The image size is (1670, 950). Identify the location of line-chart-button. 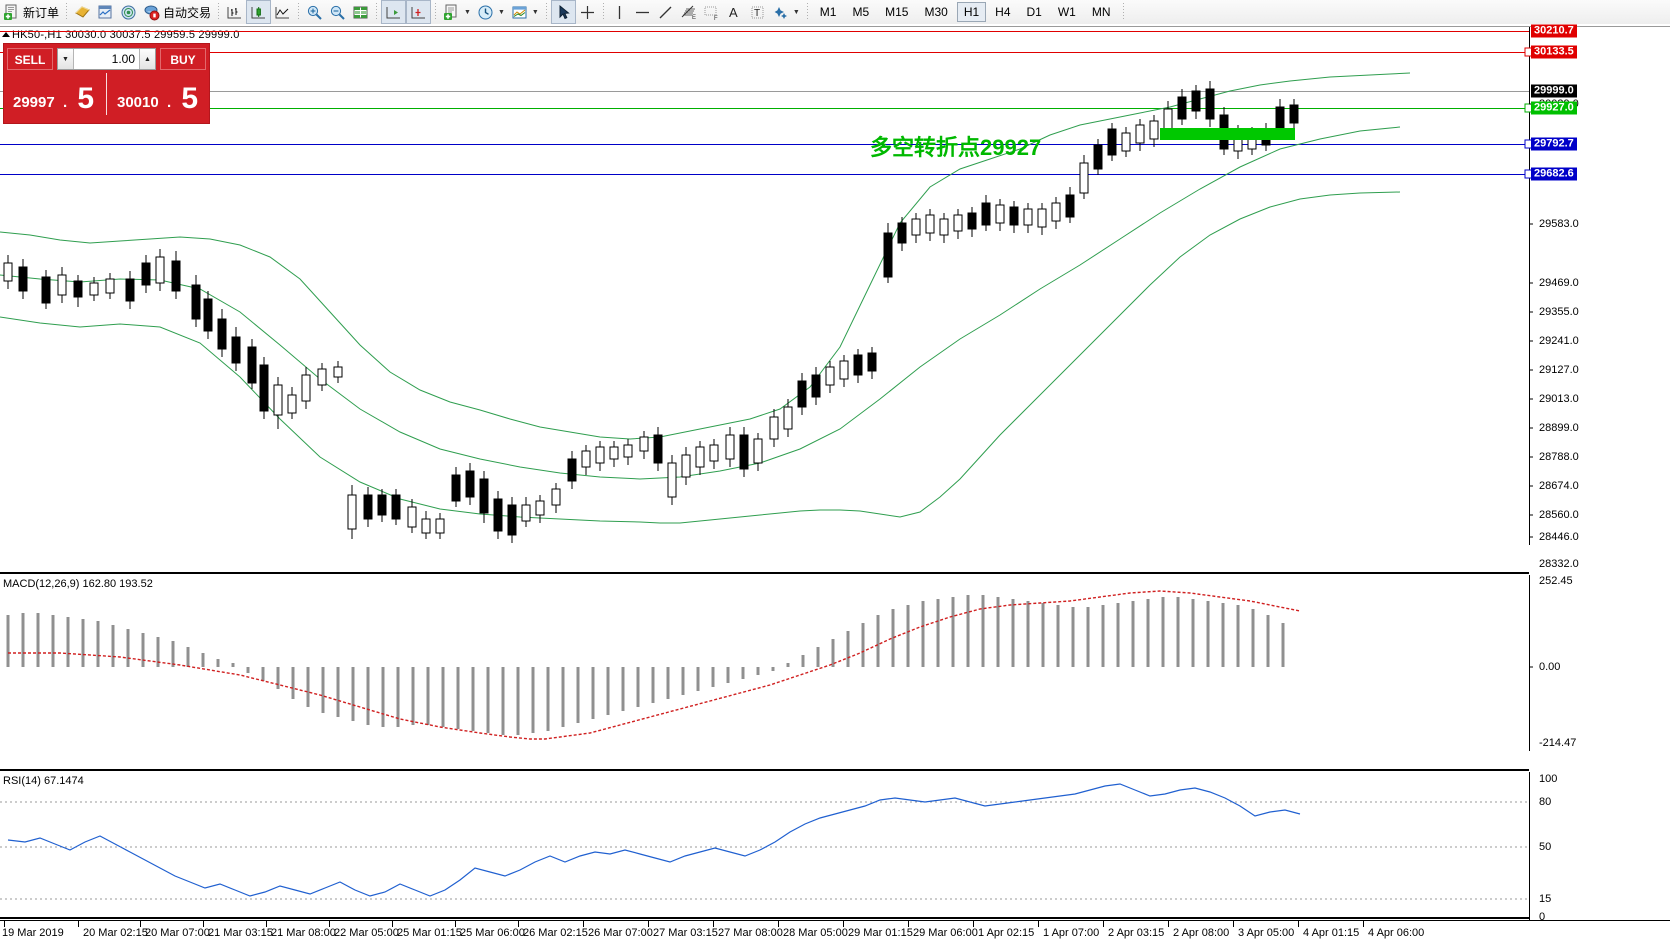
(282, 12).